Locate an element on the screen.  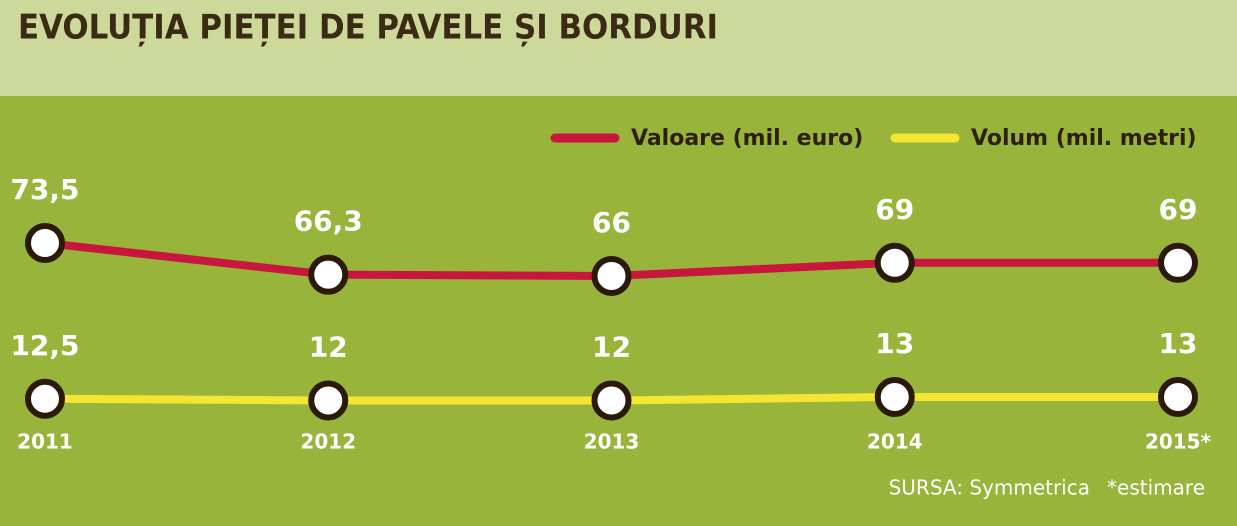
legend-label: Volum (mil. metri) is located at coordinates (1084, 138).